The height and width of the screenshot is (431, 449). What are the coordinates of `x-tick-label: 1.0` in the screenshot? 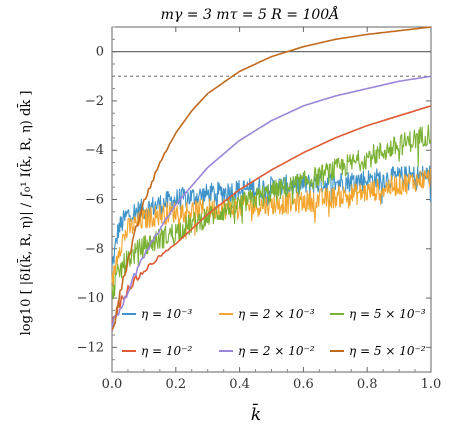 It's located at (431, 384).